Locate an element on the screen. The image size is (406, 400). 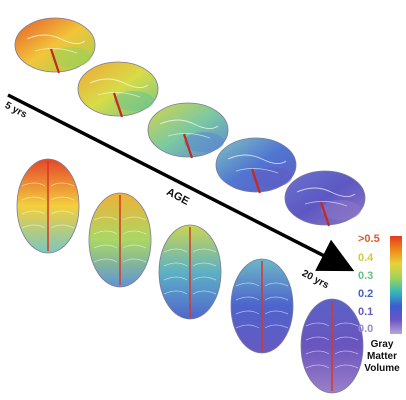
legend-title-line-1: Gray is located at coordinates (382, 344).